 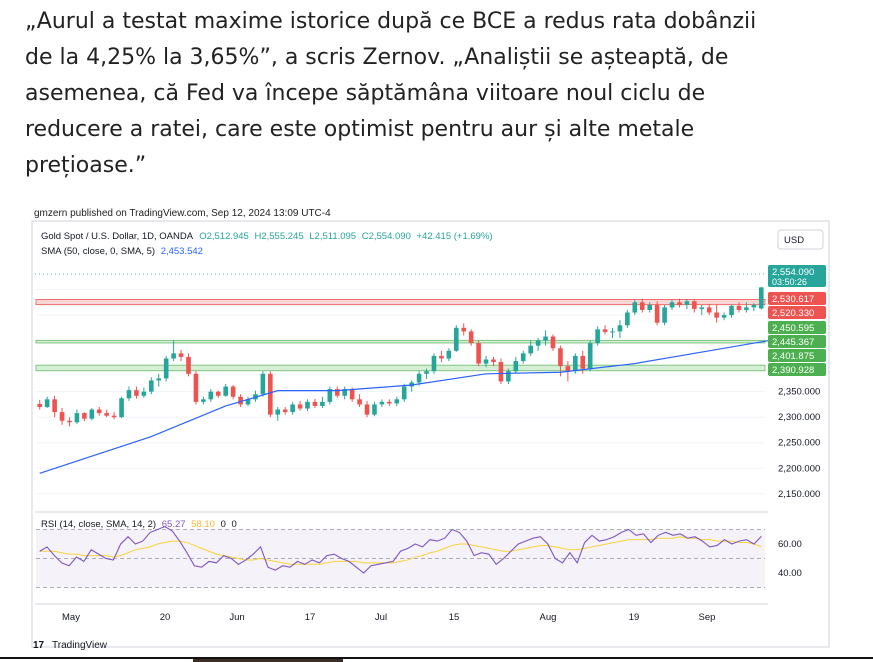 I want to click on price-badge: 2,401.875, so click(x=797, y=355).